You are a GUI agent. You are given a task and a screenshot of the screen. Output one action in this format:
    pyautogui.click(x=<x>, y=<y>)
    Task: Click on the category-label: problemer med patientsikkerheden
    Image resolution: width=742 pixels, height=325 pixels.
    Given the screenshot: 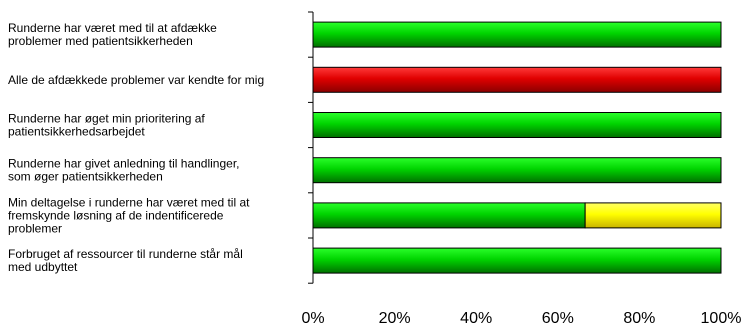 What is the action you would take?
    pyautogui.click(x=100, y=41)
    